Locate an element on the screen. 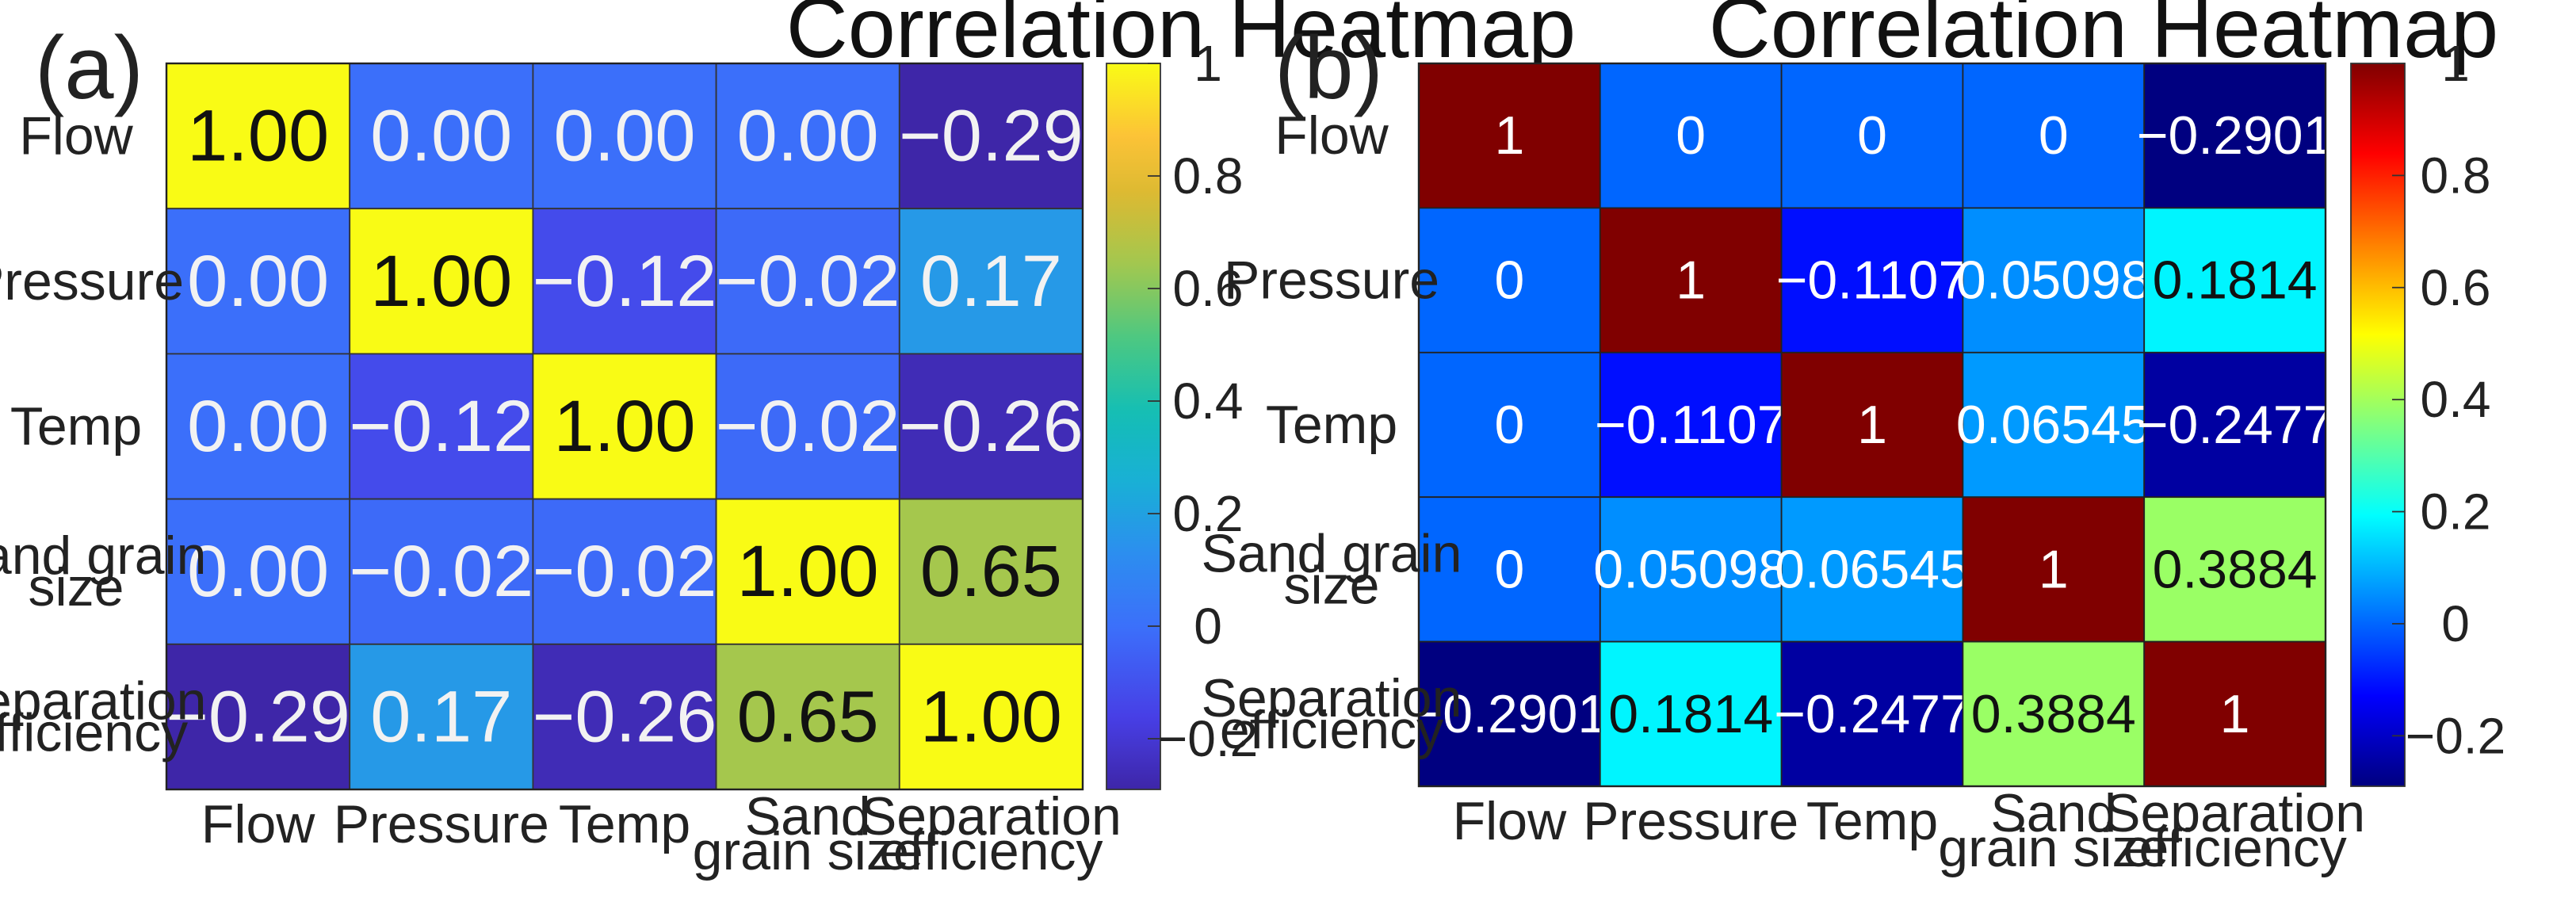 This screenshot has height=921, width=2576. colorbar-tick-label: 0.8 is located at coordinates (1208, 175).